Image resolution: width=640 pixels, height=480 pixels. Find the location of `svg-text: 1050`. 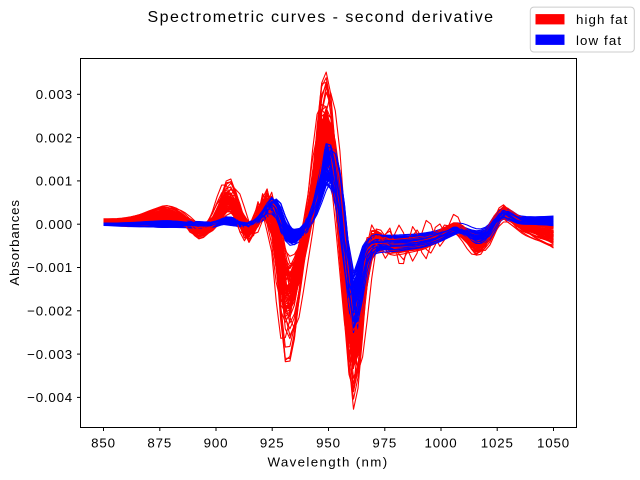

svg-text: 1050 is located at coordinates (553, 443).